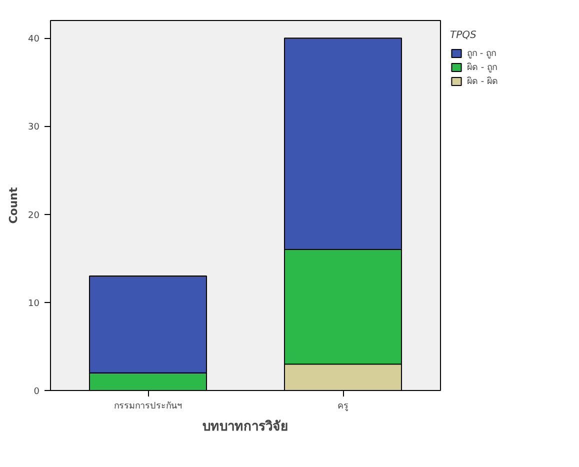  What do you see at coordinates (34, 303) in the screenshot?
I see `y-tick-label: 10` at bounding box center [34, 303].